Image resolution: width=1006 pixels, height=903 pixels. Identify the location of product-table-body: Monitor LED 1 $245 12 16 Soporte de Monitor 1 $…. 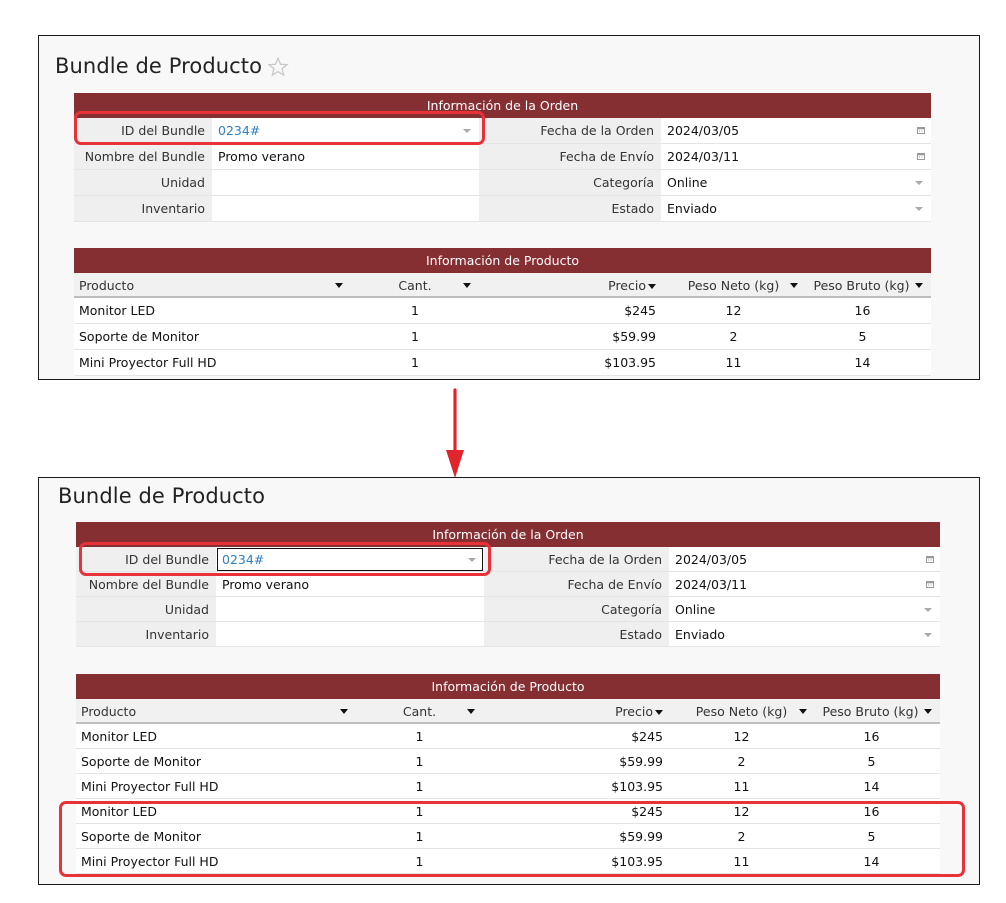
(502, 337).